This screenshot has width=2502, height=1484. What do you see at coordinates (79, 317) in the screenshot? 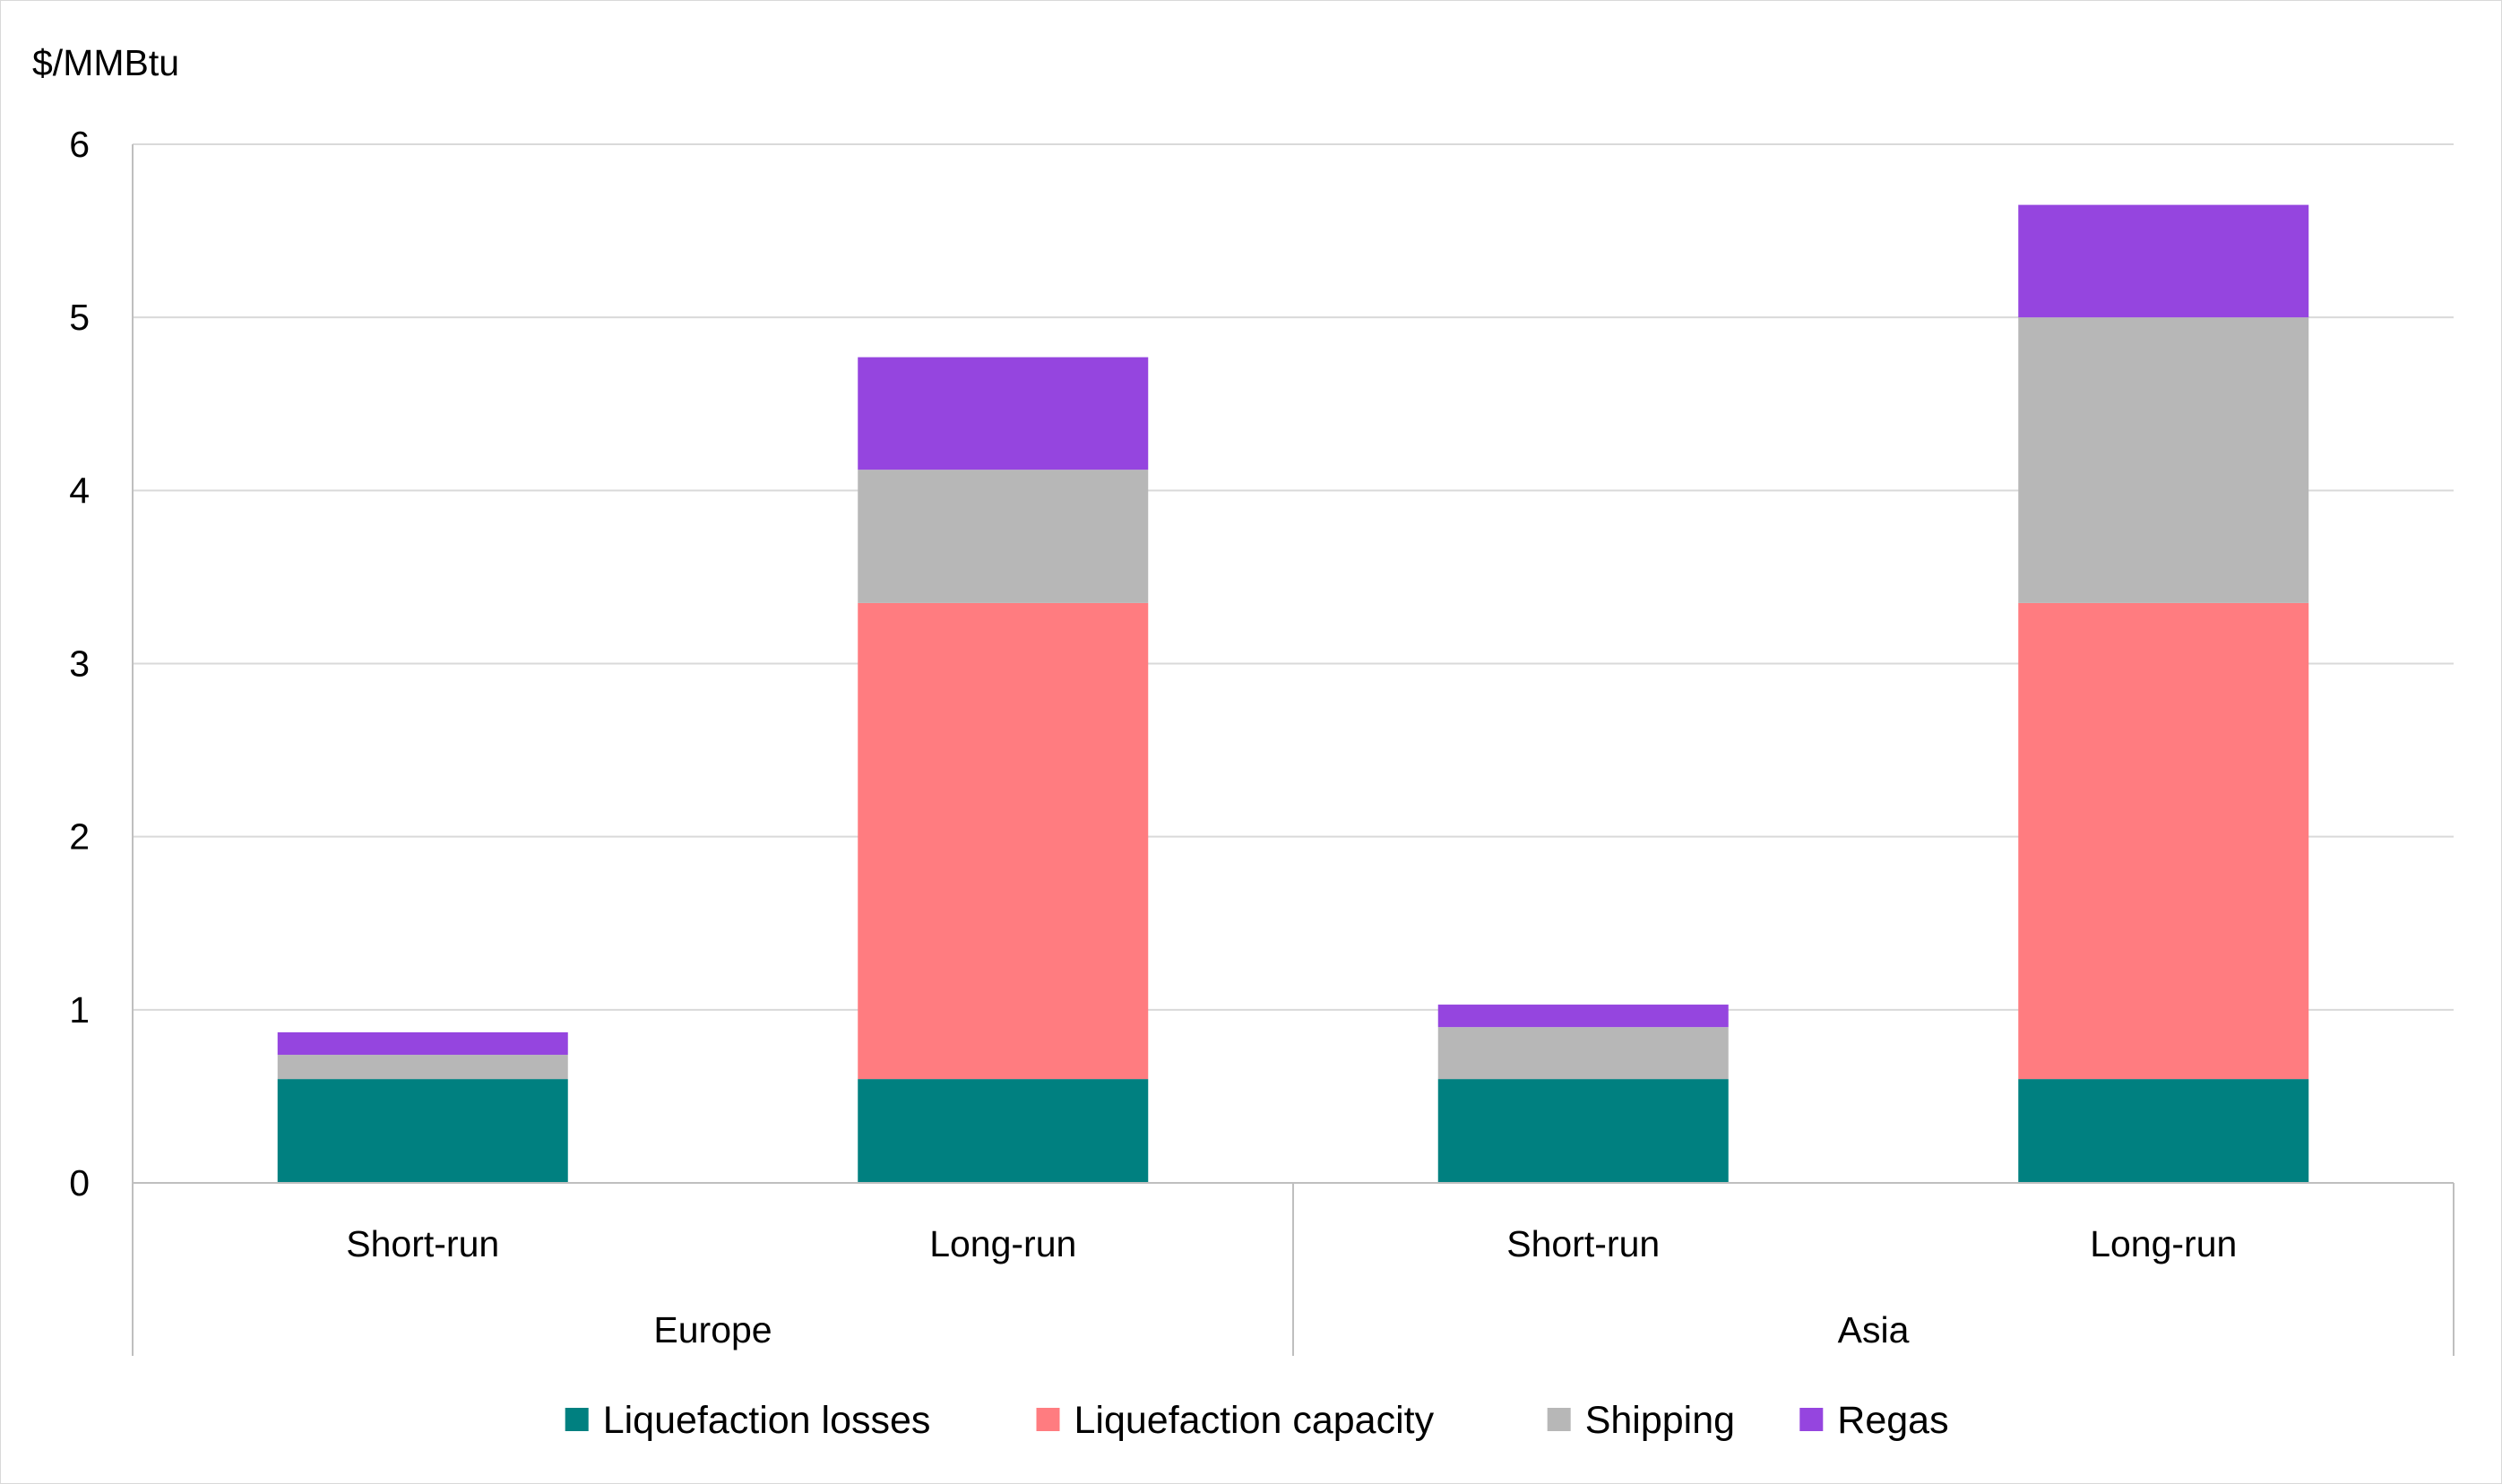
I see `y-tick-label: 5` at bounding box center [79, 317].